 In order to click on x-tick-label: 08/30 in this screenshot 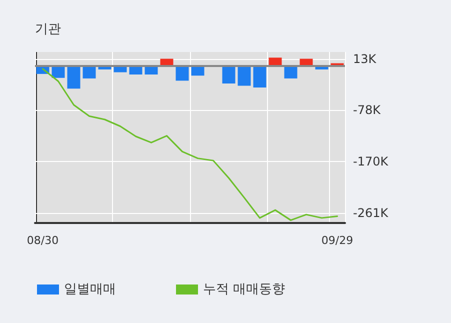, I will do `click(42, 240)`.